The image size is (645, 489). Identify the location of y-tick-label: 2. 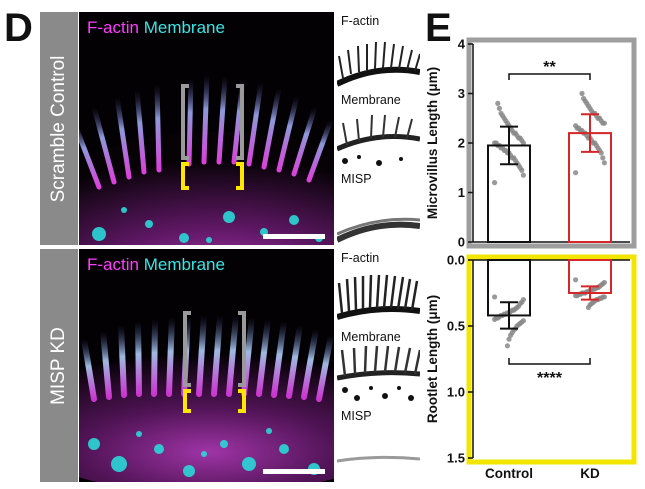
(461, 143).